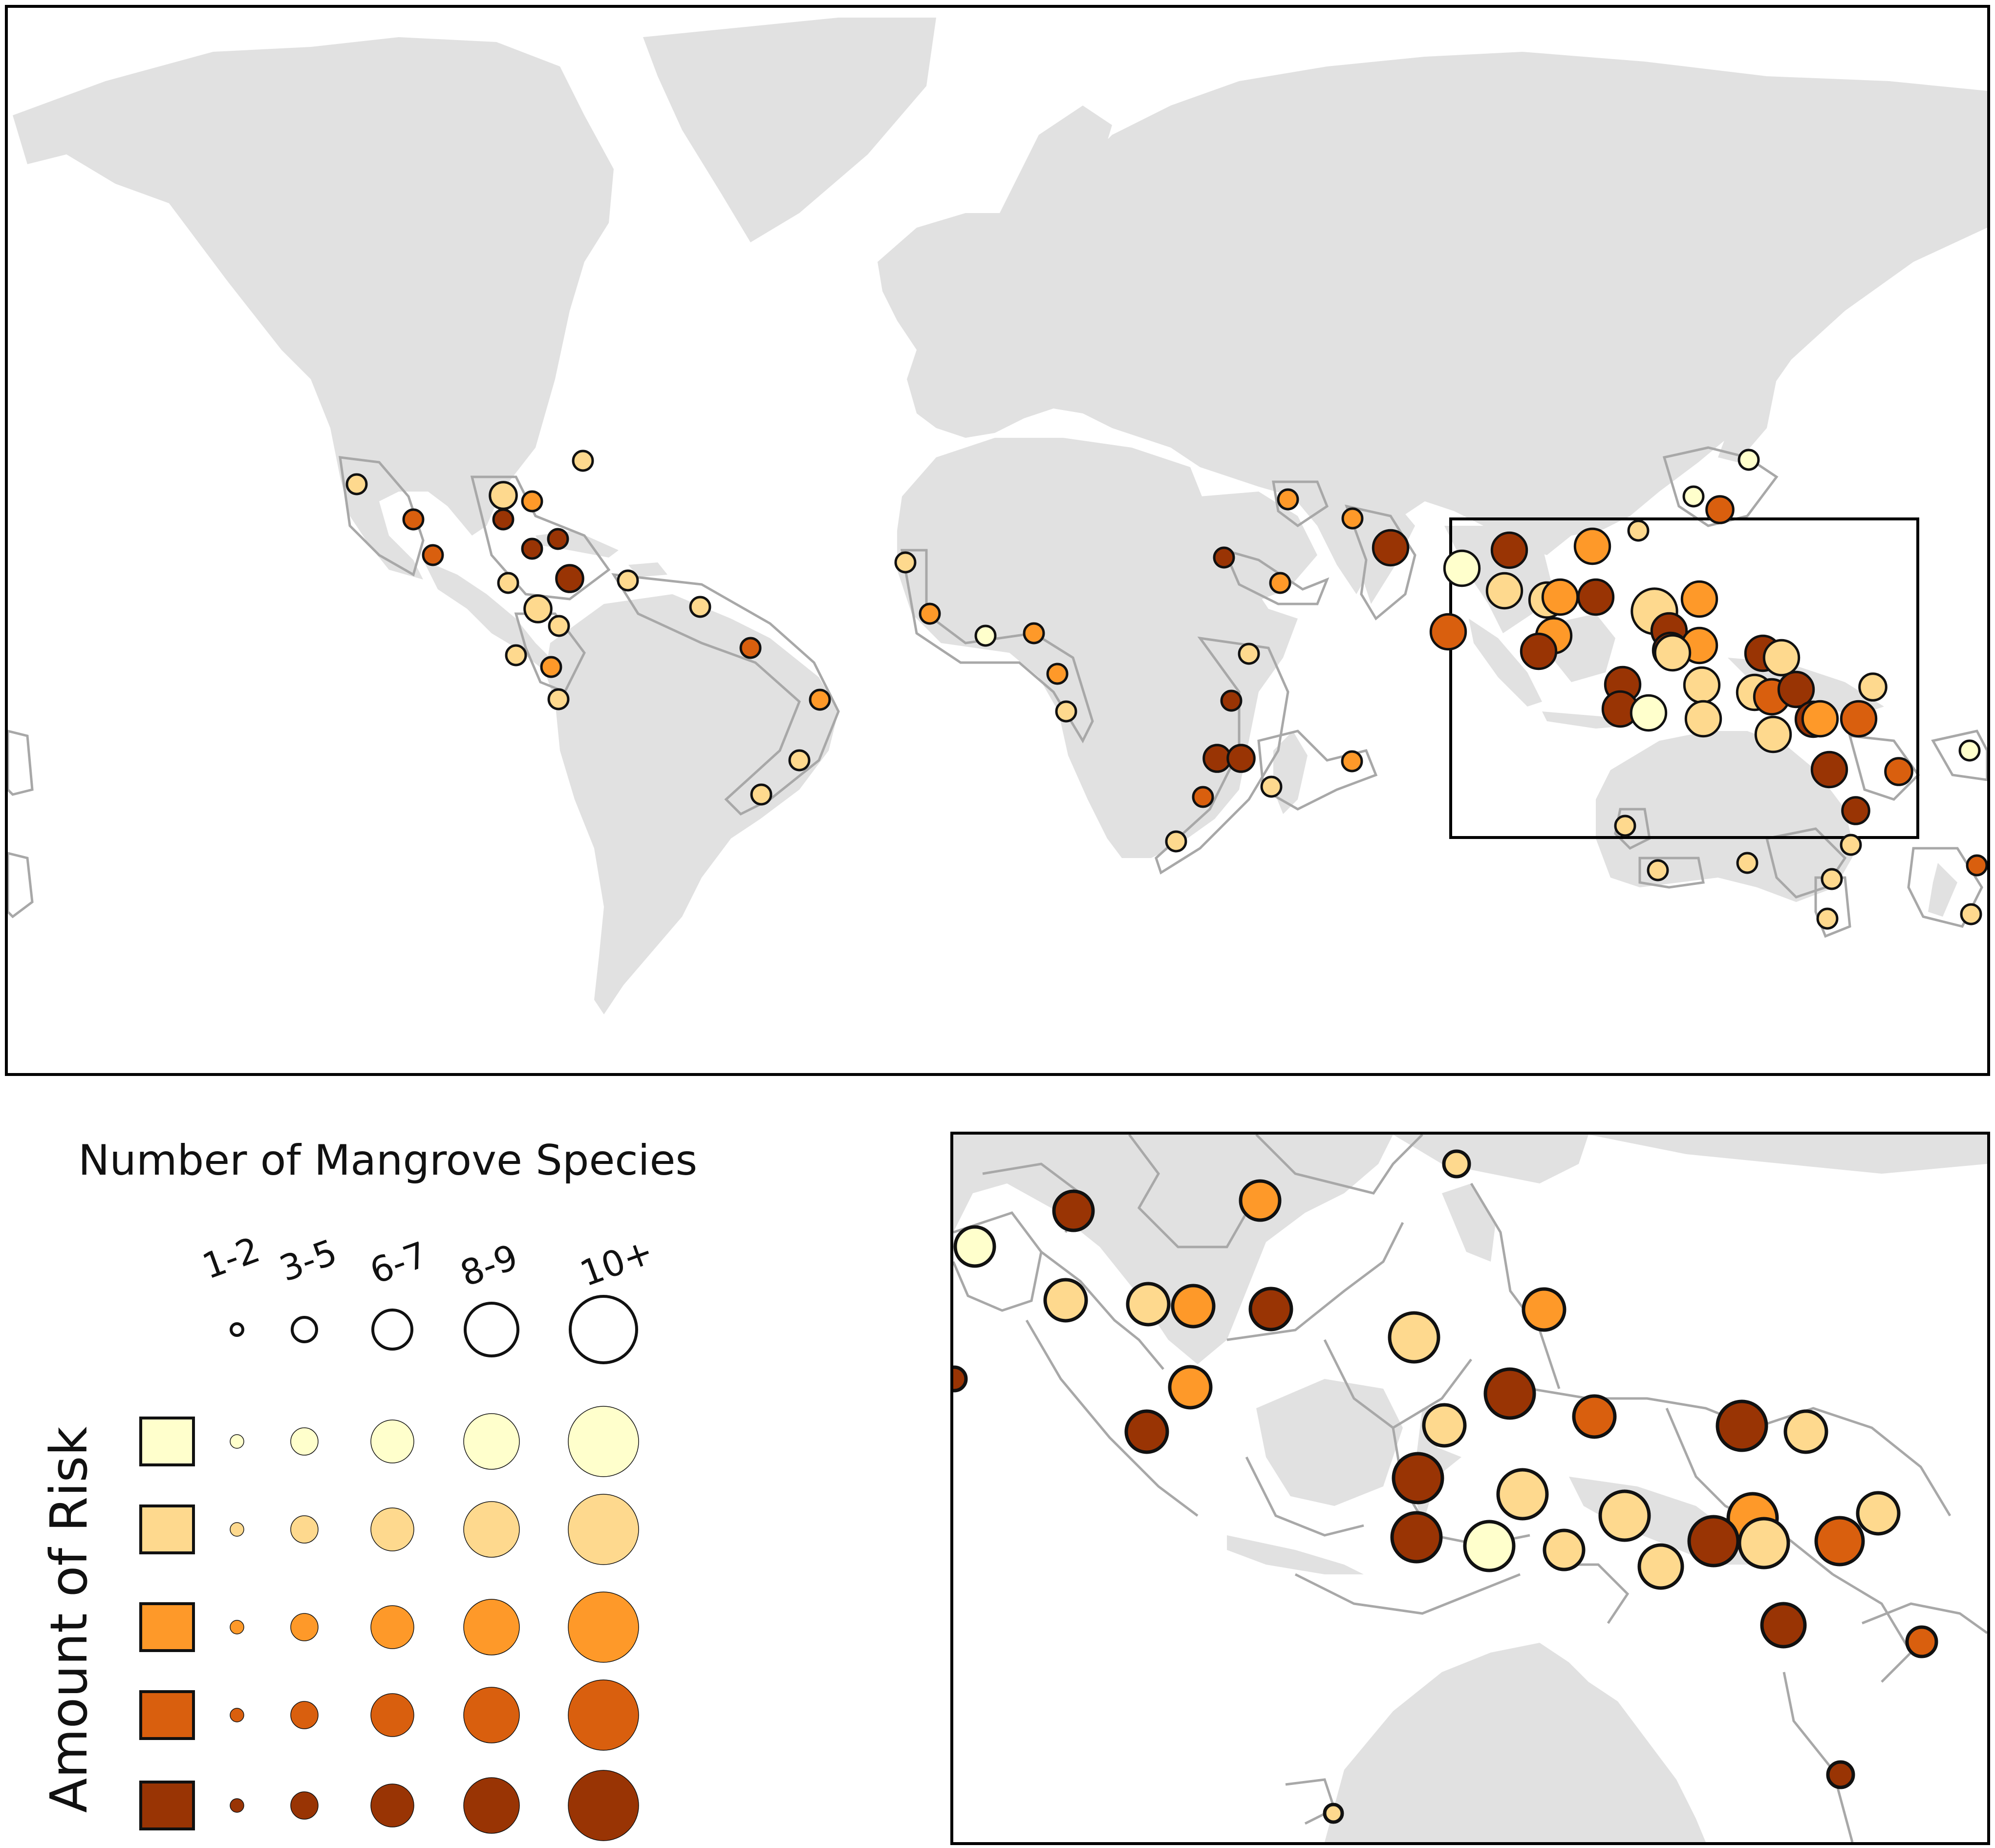  I want to click on landmass-south-america, so click(692, 804).